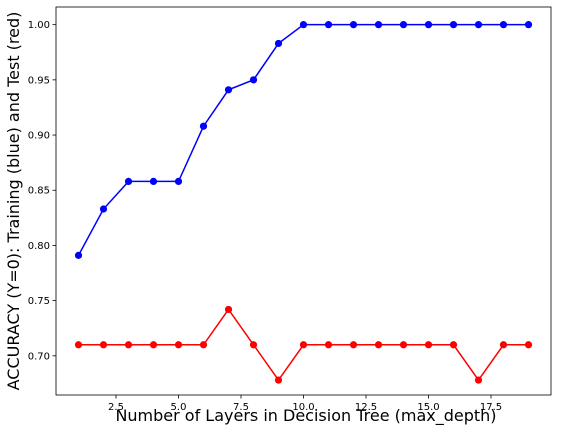  I want to click on x-tick-label: 10.0, so click(303, 407).